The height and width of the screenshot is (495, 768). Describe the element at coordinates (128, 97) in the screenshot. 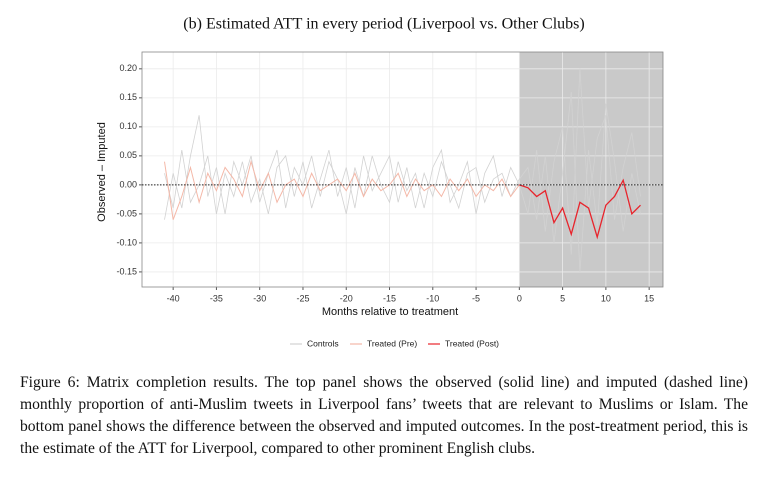

I see `y-tick-label: 0.15` at that location.